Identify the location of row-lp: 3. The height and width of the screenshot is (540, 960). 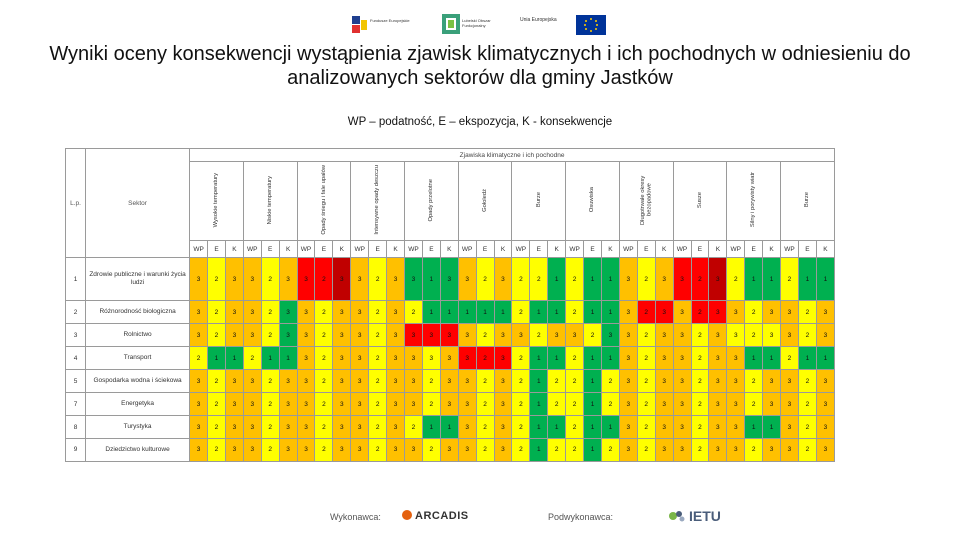
(75, 335).